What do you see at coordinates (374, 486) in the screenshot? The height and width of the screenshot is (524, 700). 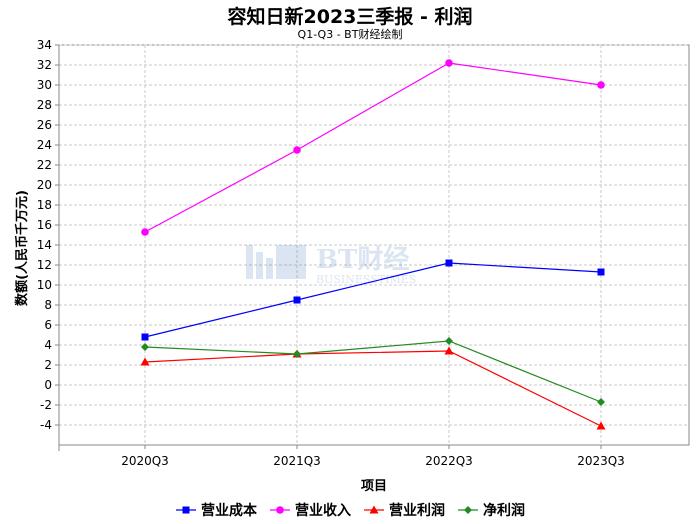 I see `x-axis-label: 项目` at bounding box center [374, 486].